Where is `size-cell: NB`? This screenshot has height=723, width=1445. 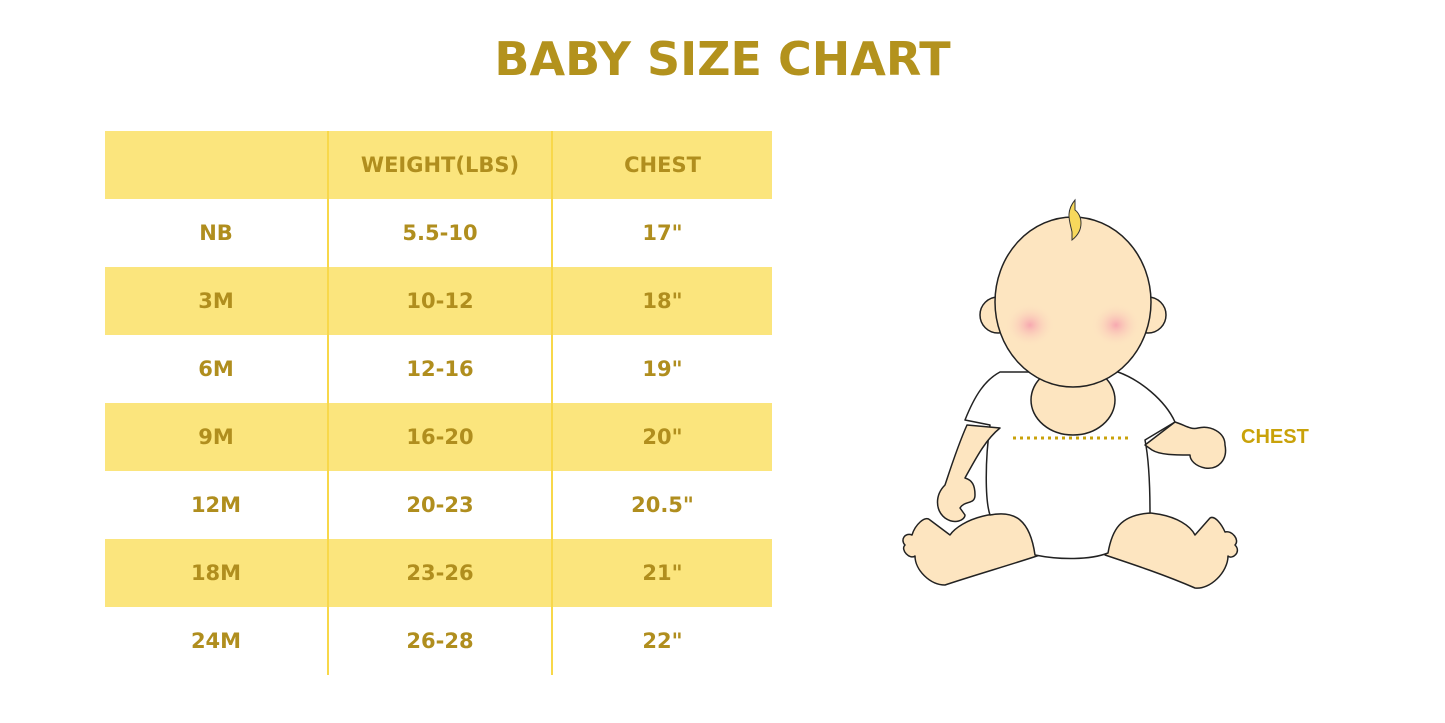
size-cell: NB is located at coordinates (216, 233).